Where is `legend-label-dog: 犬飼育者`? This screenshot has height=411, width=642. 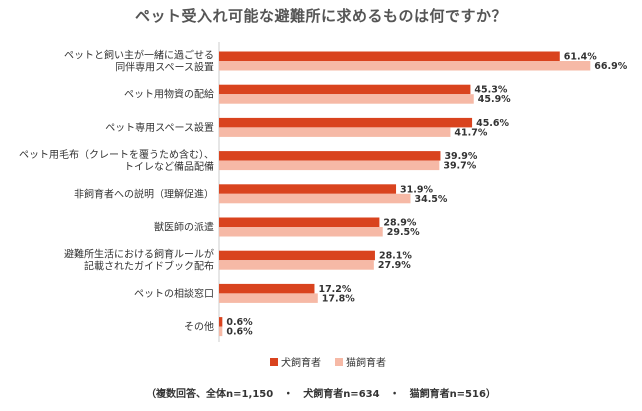 legend-label-dog: 犬飼育者 is located at coordinates (301, 363).